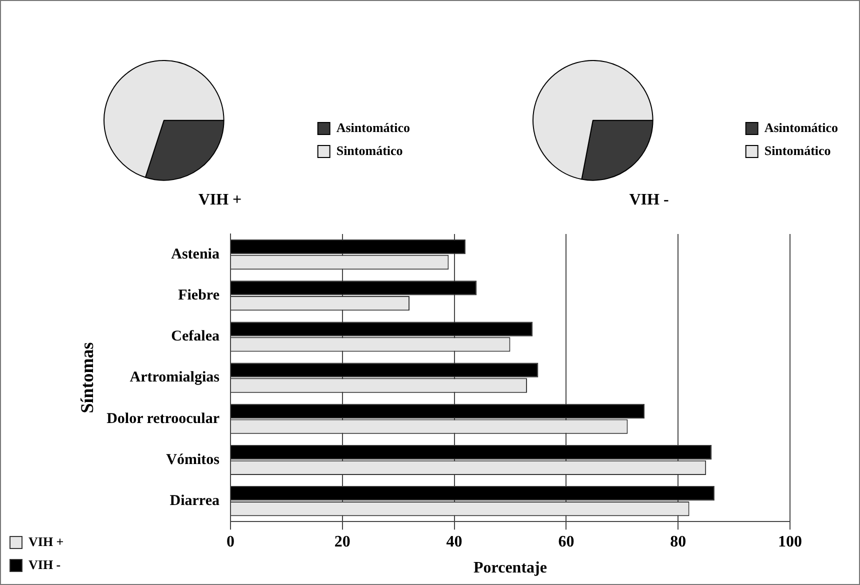 The height and width of the screenshot is (585, 860). Describe the element at coordinates (46, 541) in the screenshot. I see `legend-label: VIH +` at that location.